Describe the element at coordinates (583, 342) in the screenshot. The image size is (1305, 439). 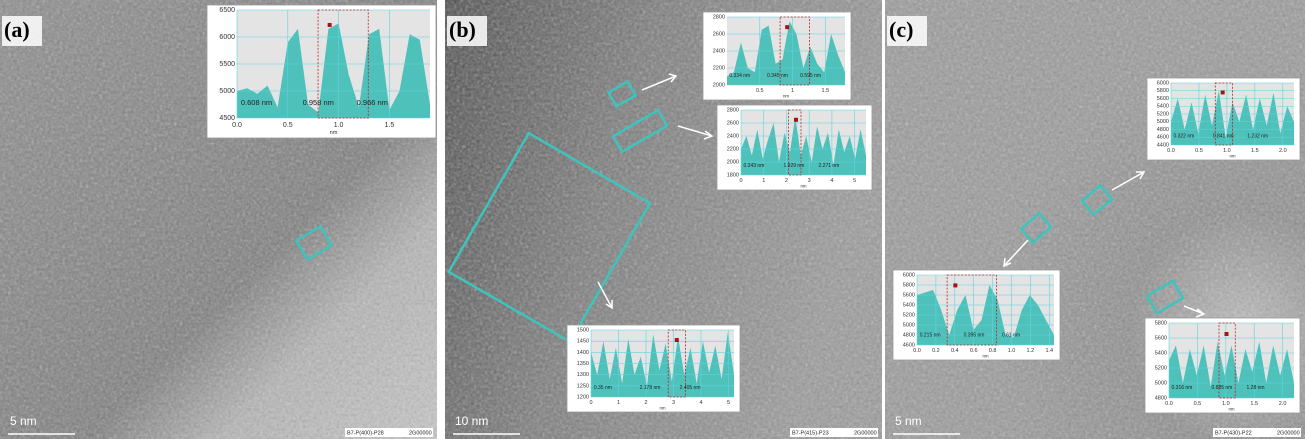
I see `y-tick-label: 1450` at that location.